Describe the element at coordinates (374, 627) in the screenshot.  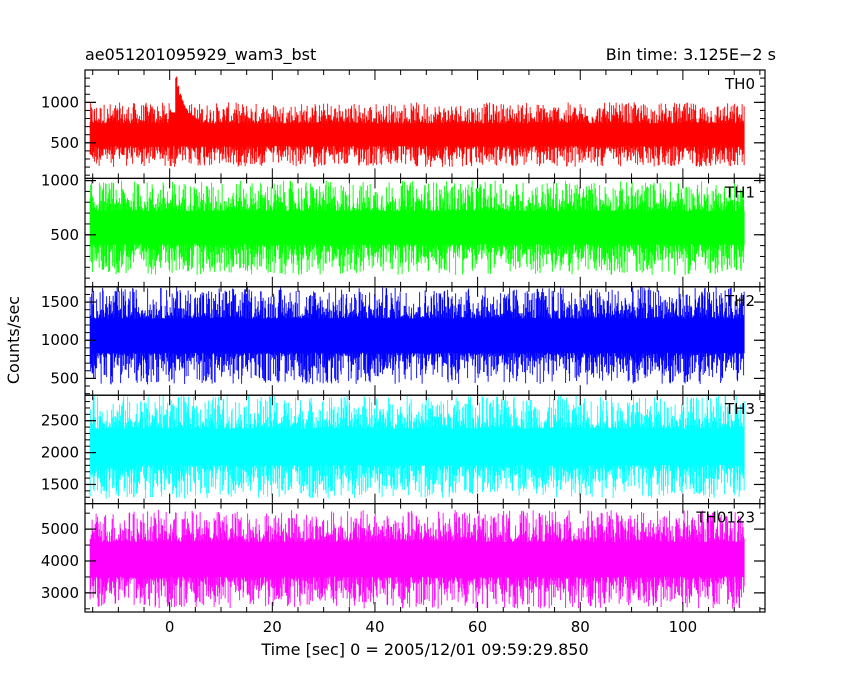
I see `x-tick-label: 40` at that location.